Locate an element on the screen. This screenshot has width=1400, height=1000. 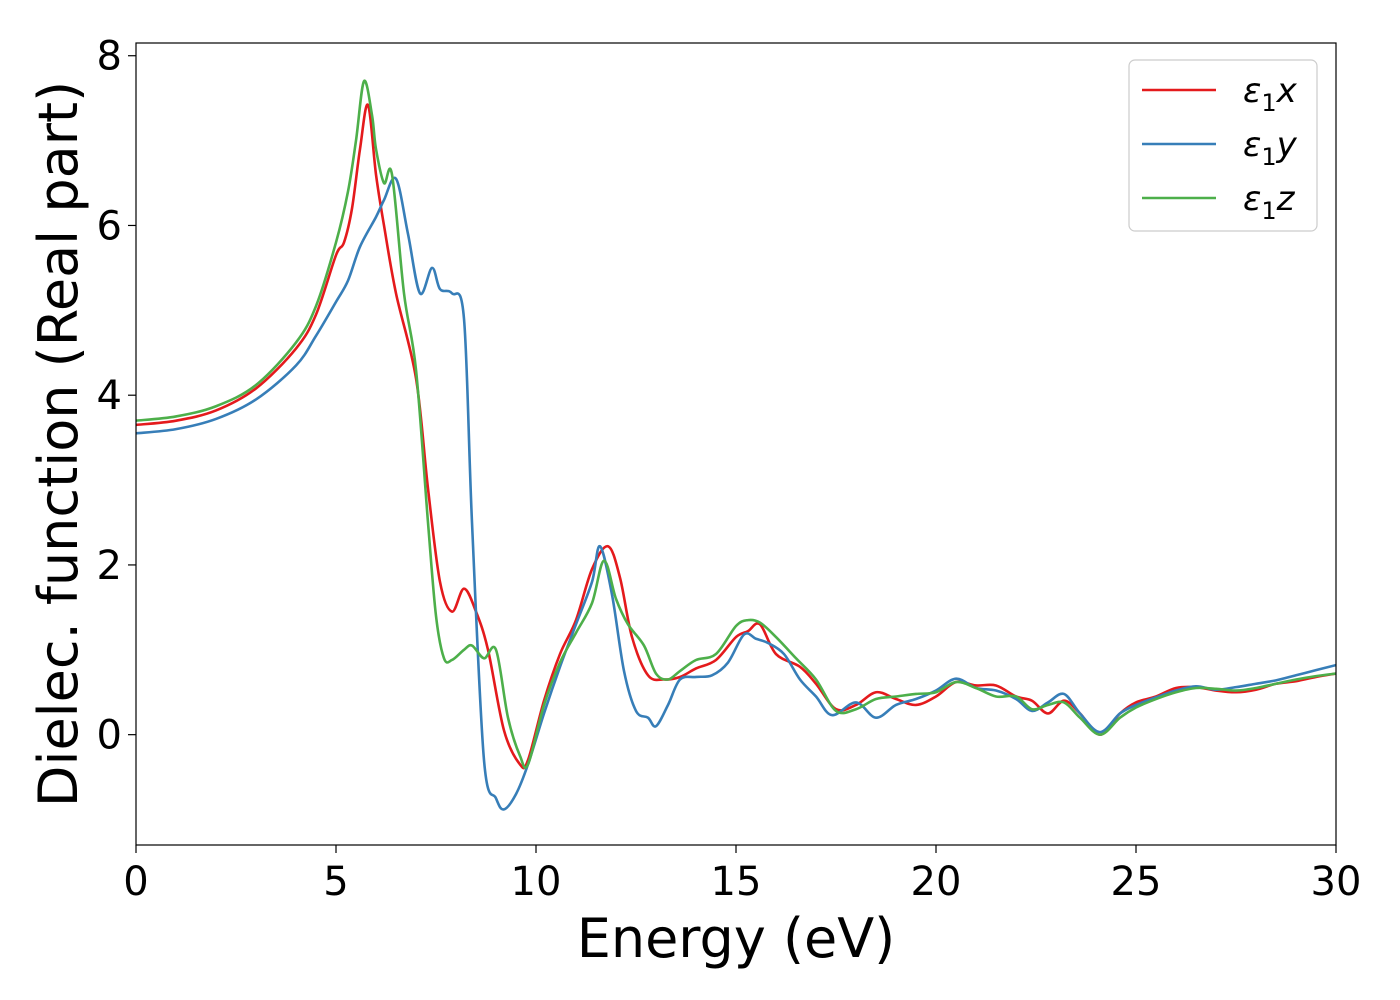
x-tick-label: 15 is located at coordinates (736, 882).